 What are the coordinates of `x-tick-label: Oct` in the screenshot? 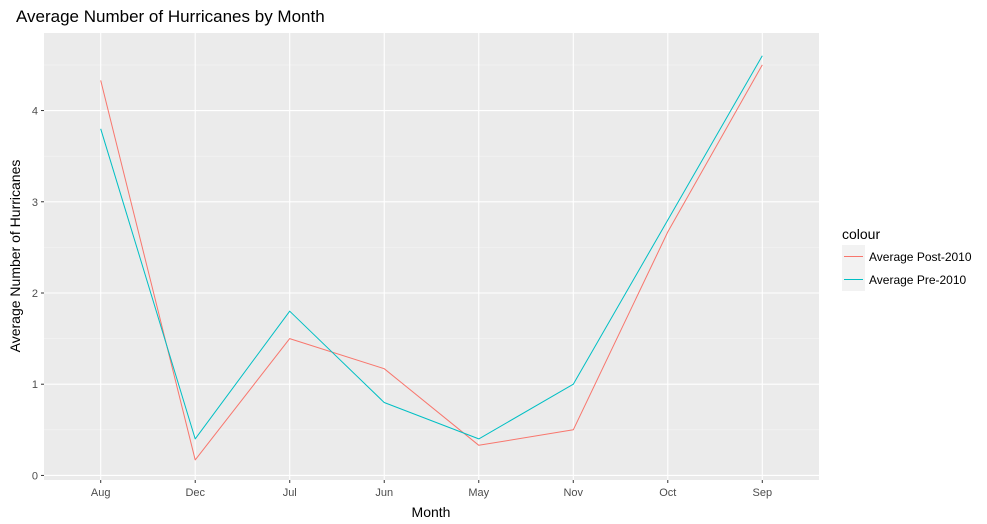 It's located at (667, 493).